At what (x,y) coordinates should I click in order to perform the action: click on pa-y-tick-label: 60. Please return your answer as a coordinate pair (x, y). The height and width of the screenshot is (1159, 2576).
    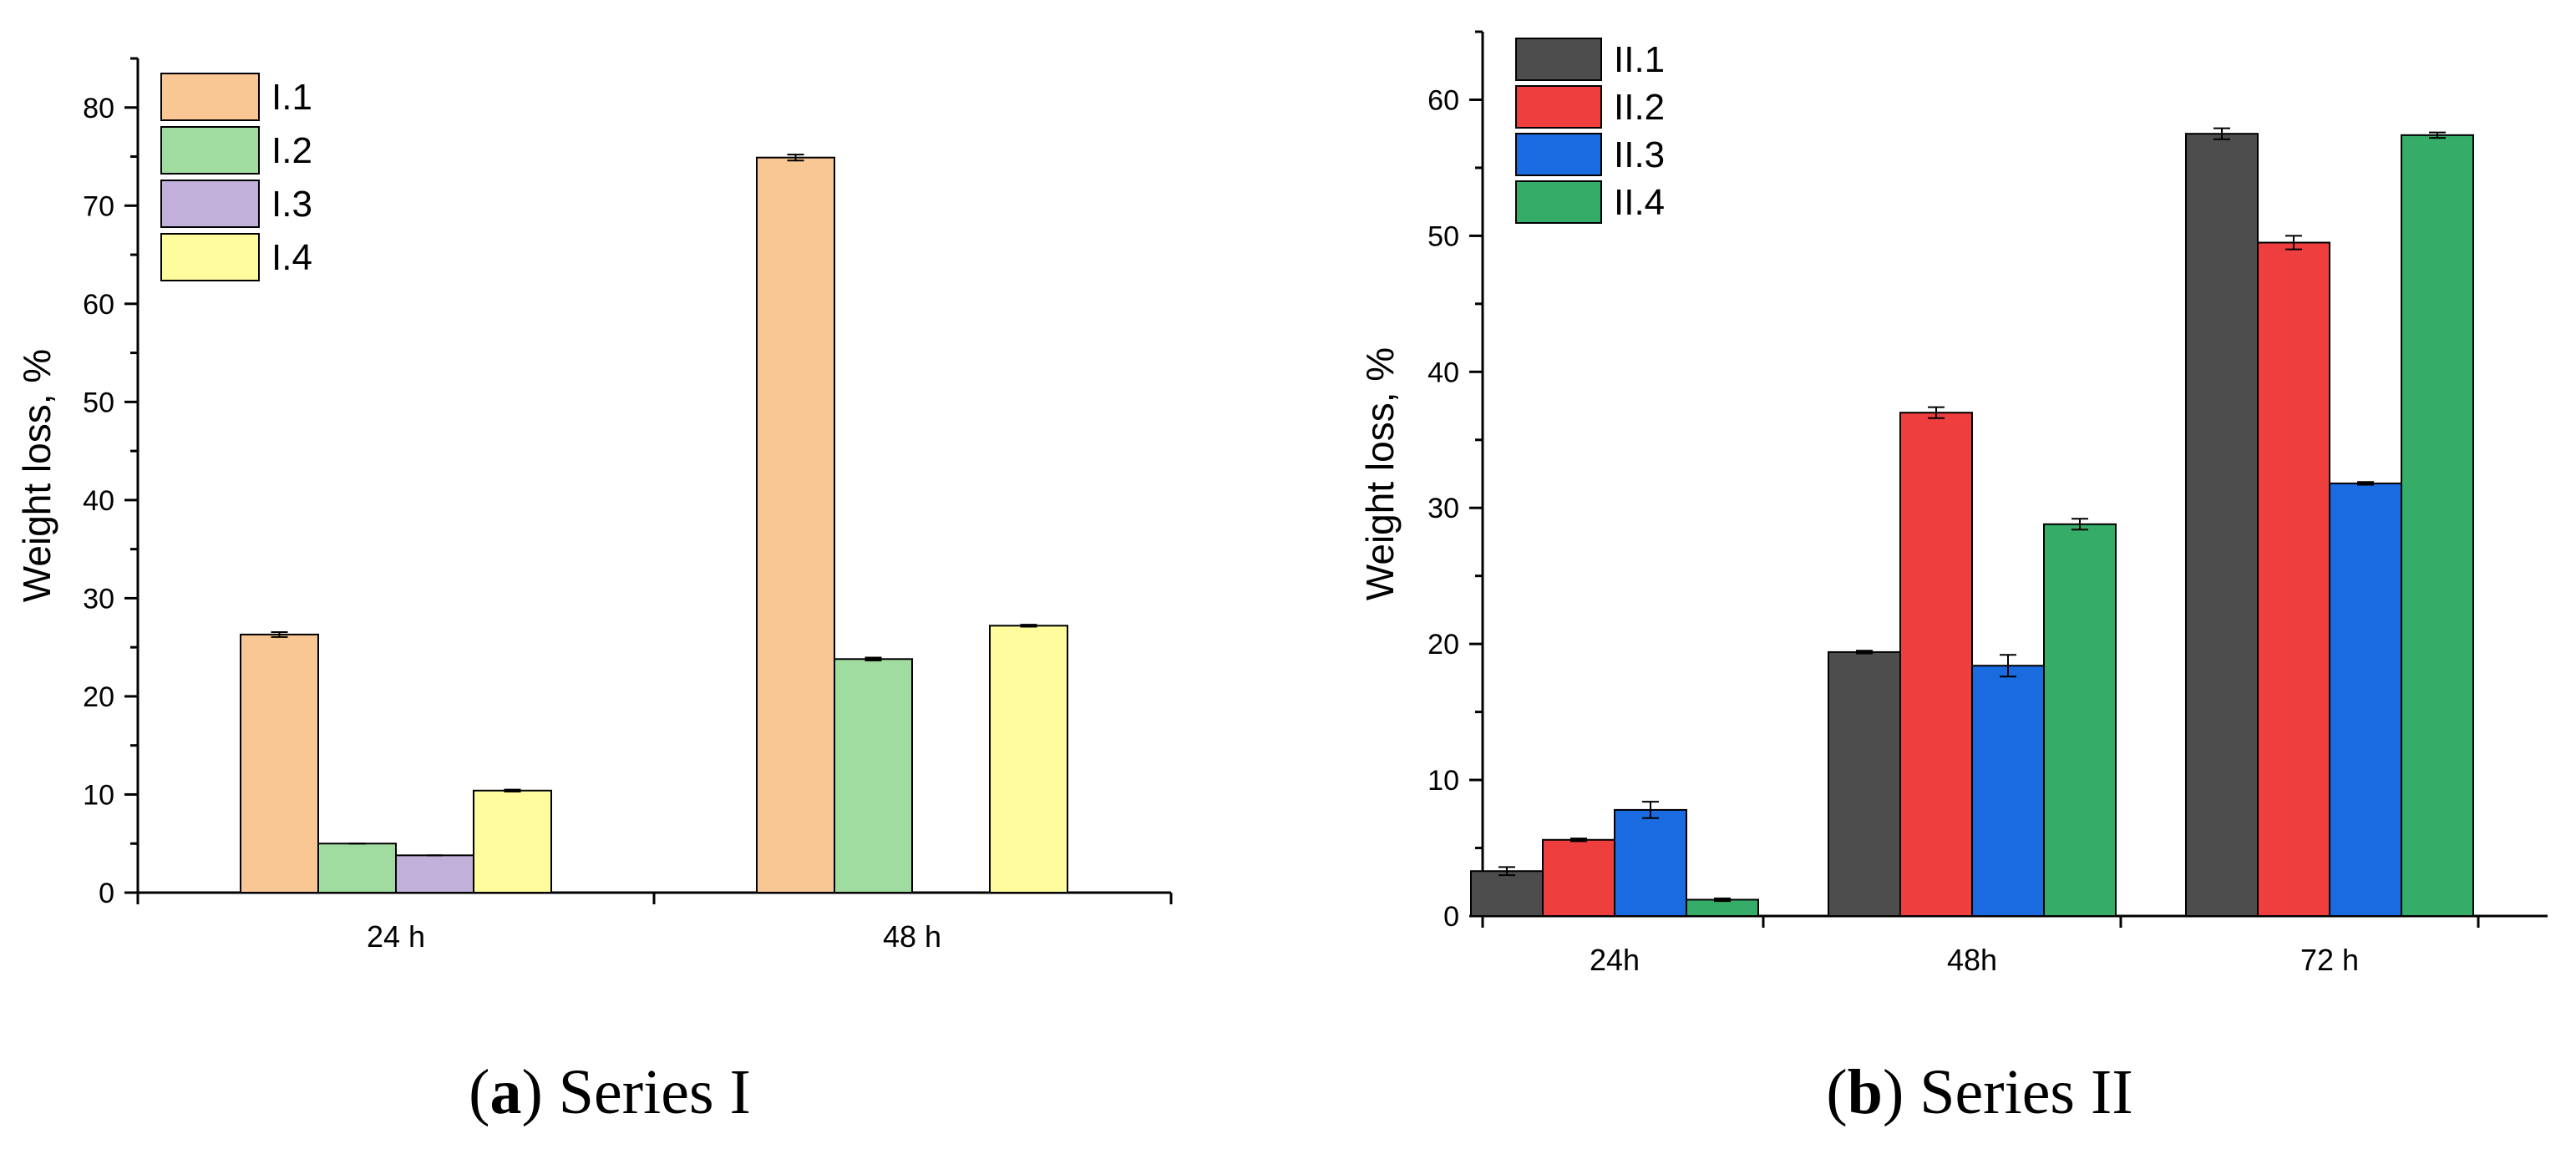
    Looking at the image, I should click on (98, 305).